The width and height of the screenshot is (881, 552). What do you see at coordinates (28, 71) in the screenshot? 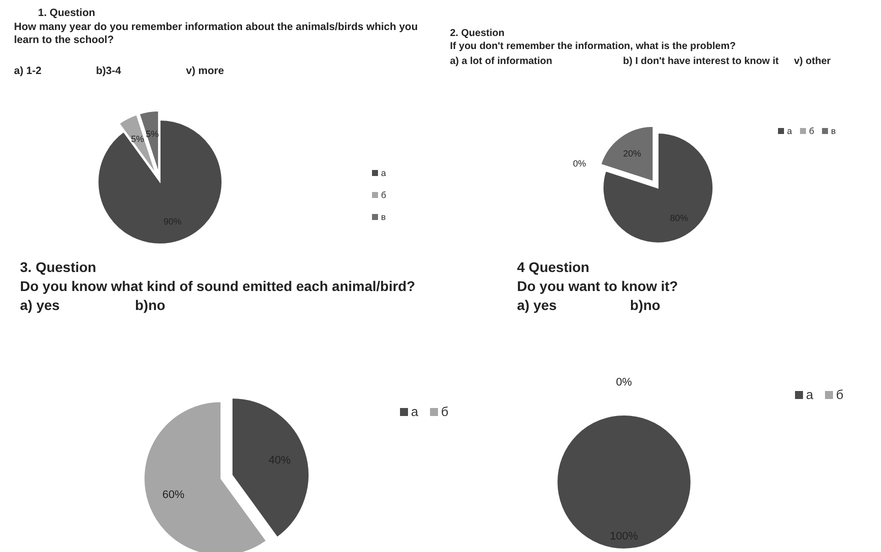
I see `text: a) 1-2` at bounding box center [28, 71].